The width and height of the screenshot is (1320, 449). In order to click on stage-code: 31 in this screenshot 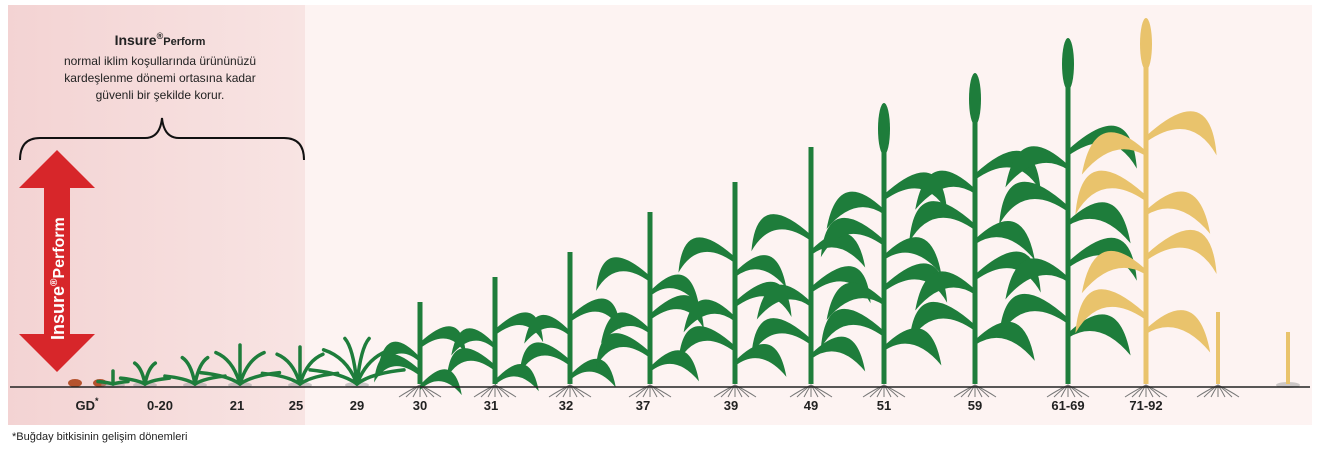, I will do `click(491, 405)`.